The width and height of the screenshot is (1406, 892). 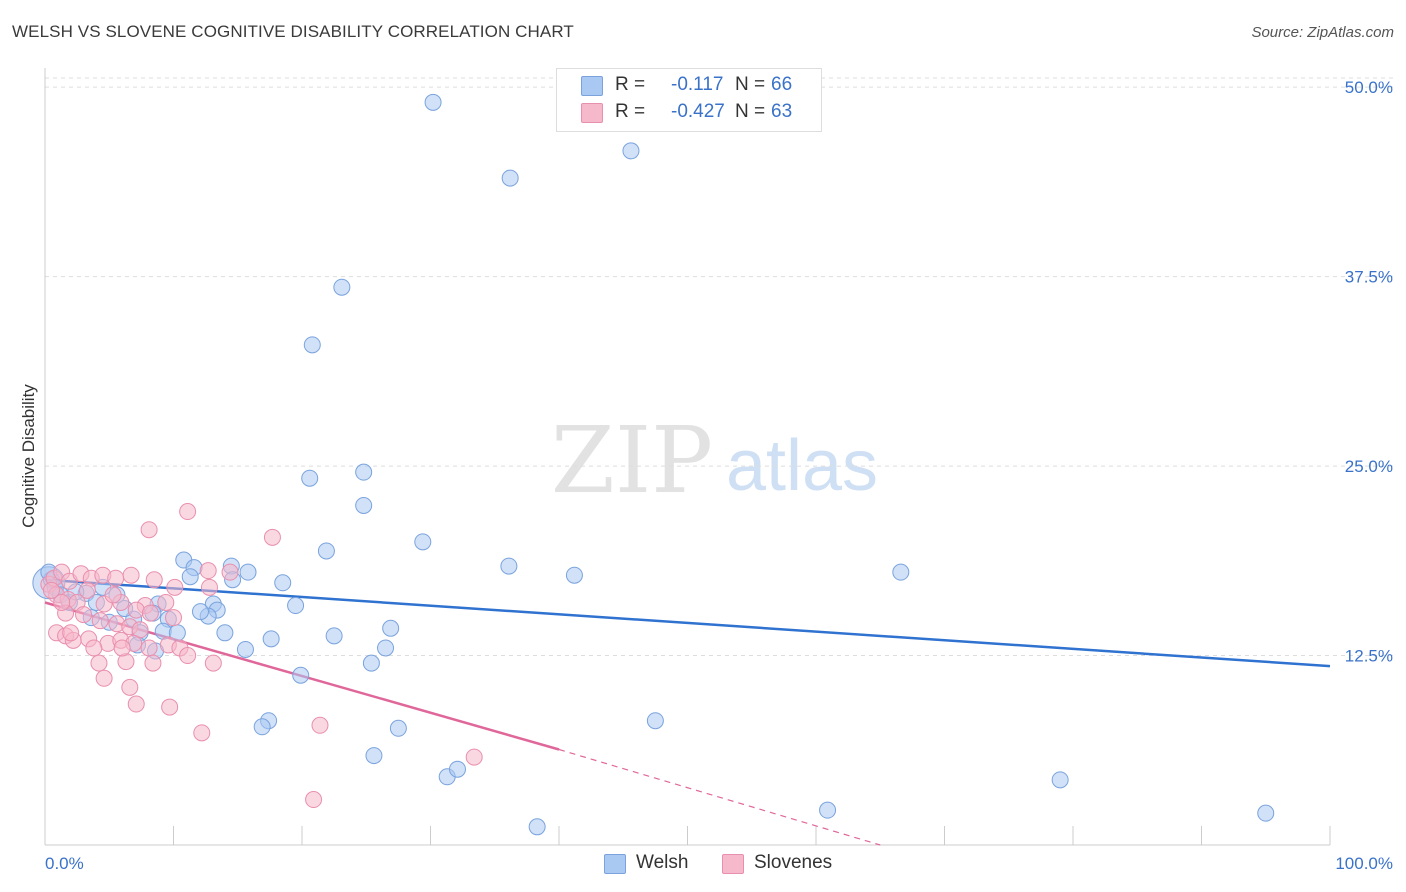 What do you see at coordinates (689, 100) in the screenshot?
I see `stats-legend: R = -0.117 N = 66 R = -0.427 N = 63` at bounding box center [689, 100].